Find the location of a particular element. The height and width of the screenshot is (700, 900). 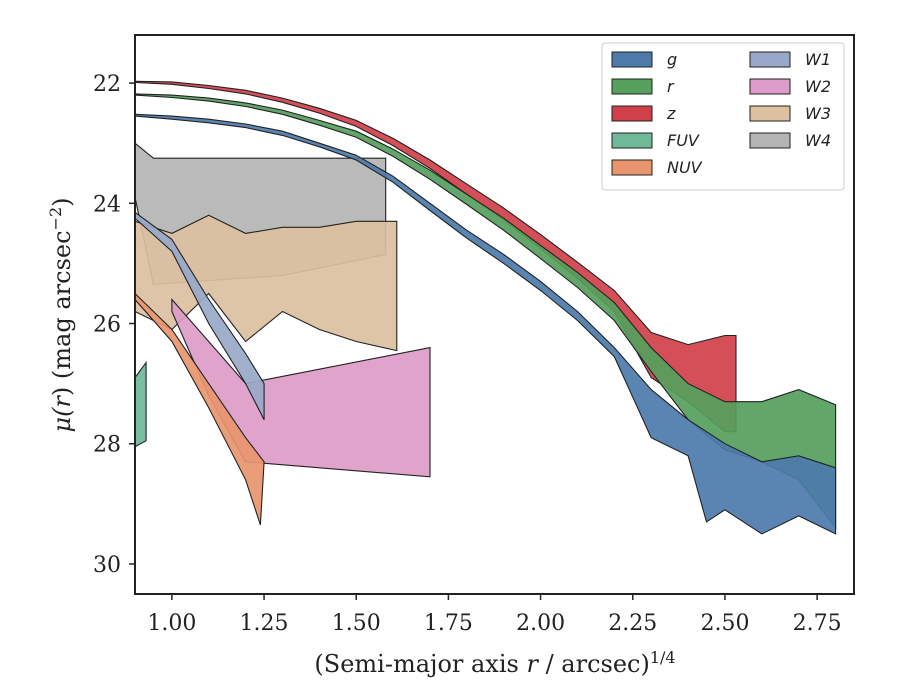

band-w3 is located at coordinates (266, 283).